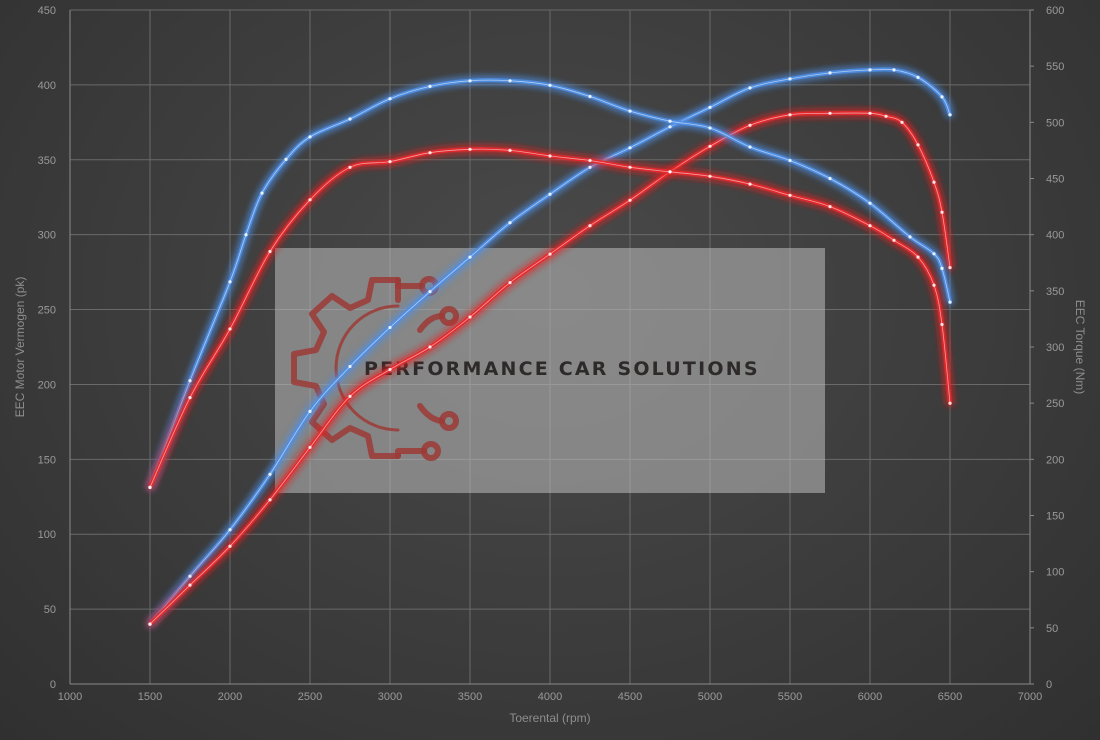 The height and width of the screenshot is (740, 1100). I want to click on x-tick-label: 1500, so click(150, 697).